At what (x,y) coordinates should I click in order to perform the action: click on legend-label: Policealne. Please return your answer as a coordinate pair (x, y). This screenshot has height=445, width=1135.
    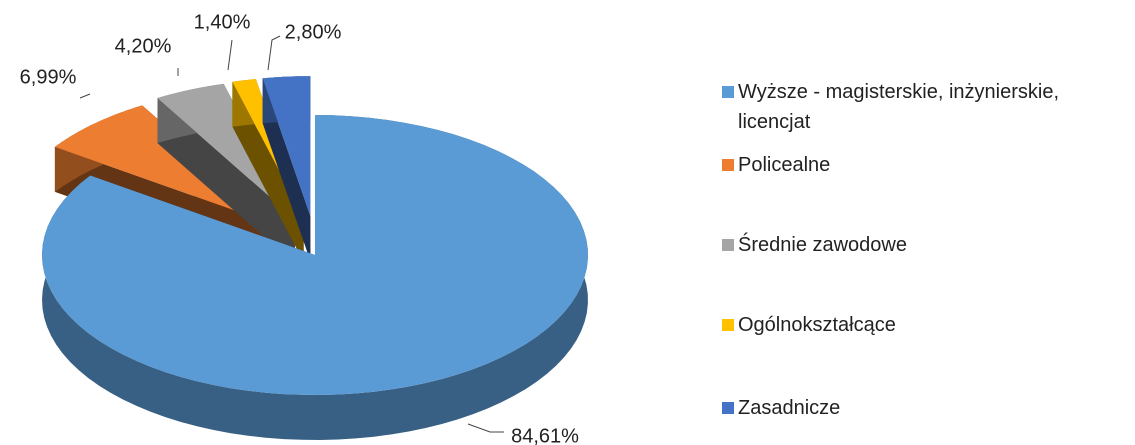
    Looking at the image, I should click on (784, 165).